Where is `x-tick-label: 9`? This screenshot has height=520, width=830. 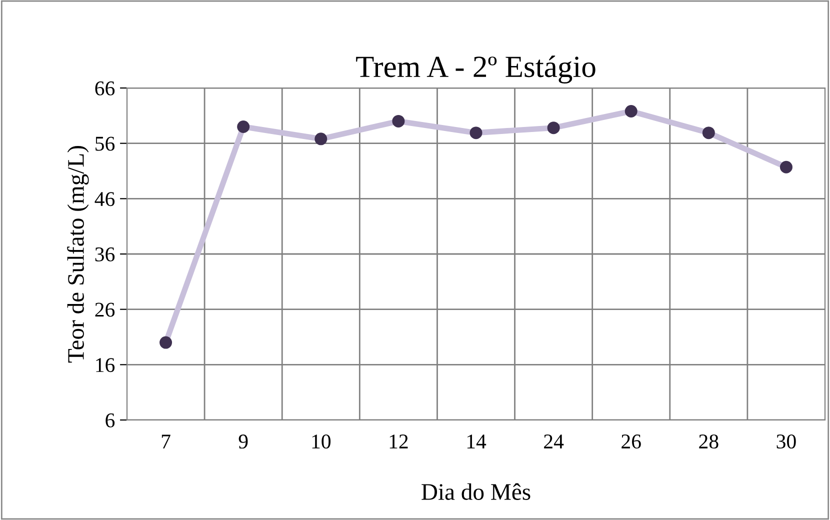 x-tick-label: 9 is located at coordinates (243, 441).